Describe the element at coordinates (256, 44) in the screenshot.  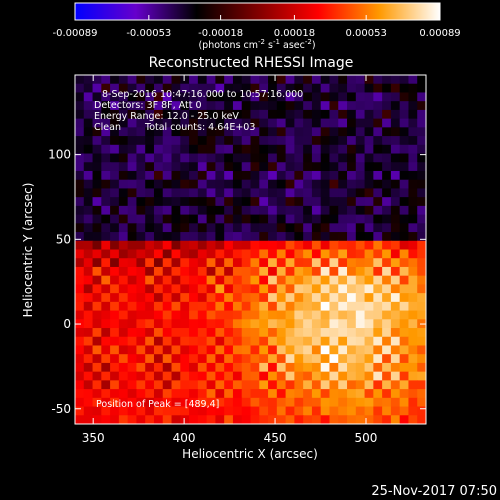
I see `colorbar-units: (photons cm-2 s-1 asec-2)` at that location.